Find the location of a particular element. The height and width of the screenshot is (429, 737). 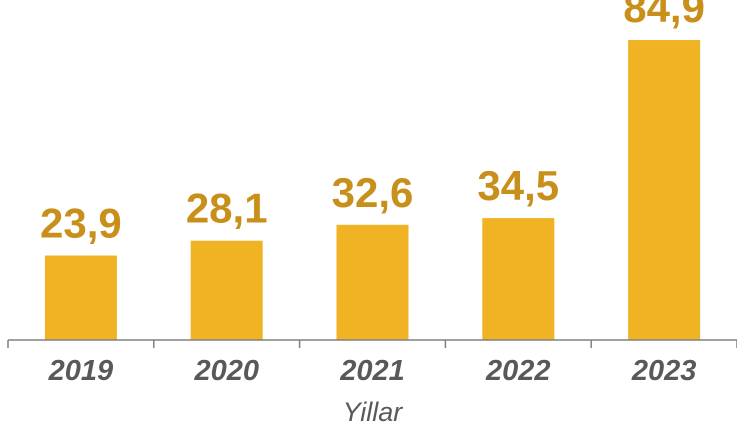

x-axis-title: Yillar is located at coordinates (373, 412).